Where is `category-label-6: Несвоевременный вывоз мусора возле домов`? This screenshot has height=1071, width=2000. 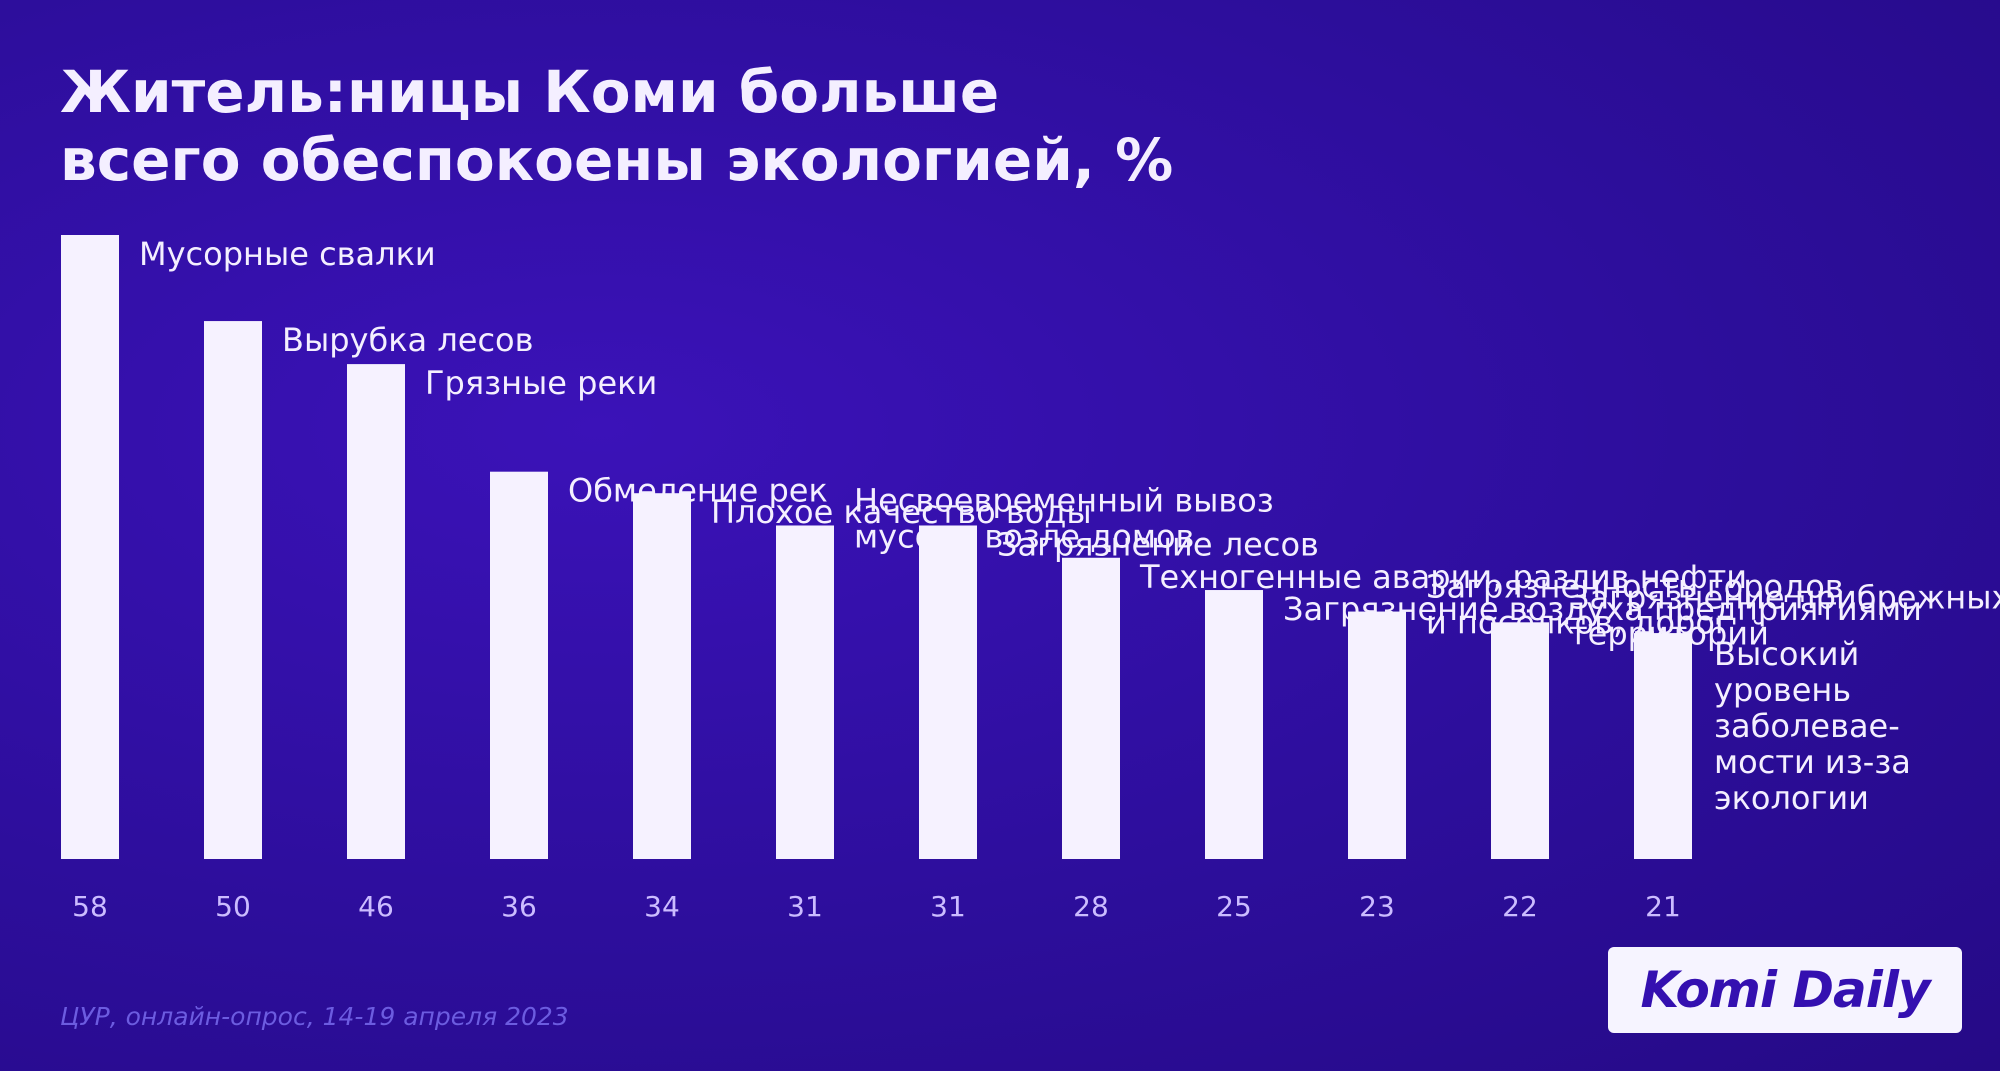 category-label-6: Несвоевременный вывоз мусора возле домов is located at coordinates (1064, 518).